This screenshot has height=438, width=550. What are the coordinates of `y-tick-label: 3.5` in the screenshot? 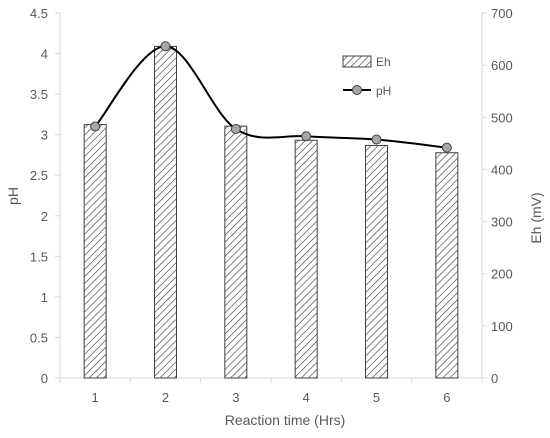 It's located at (39, 94).